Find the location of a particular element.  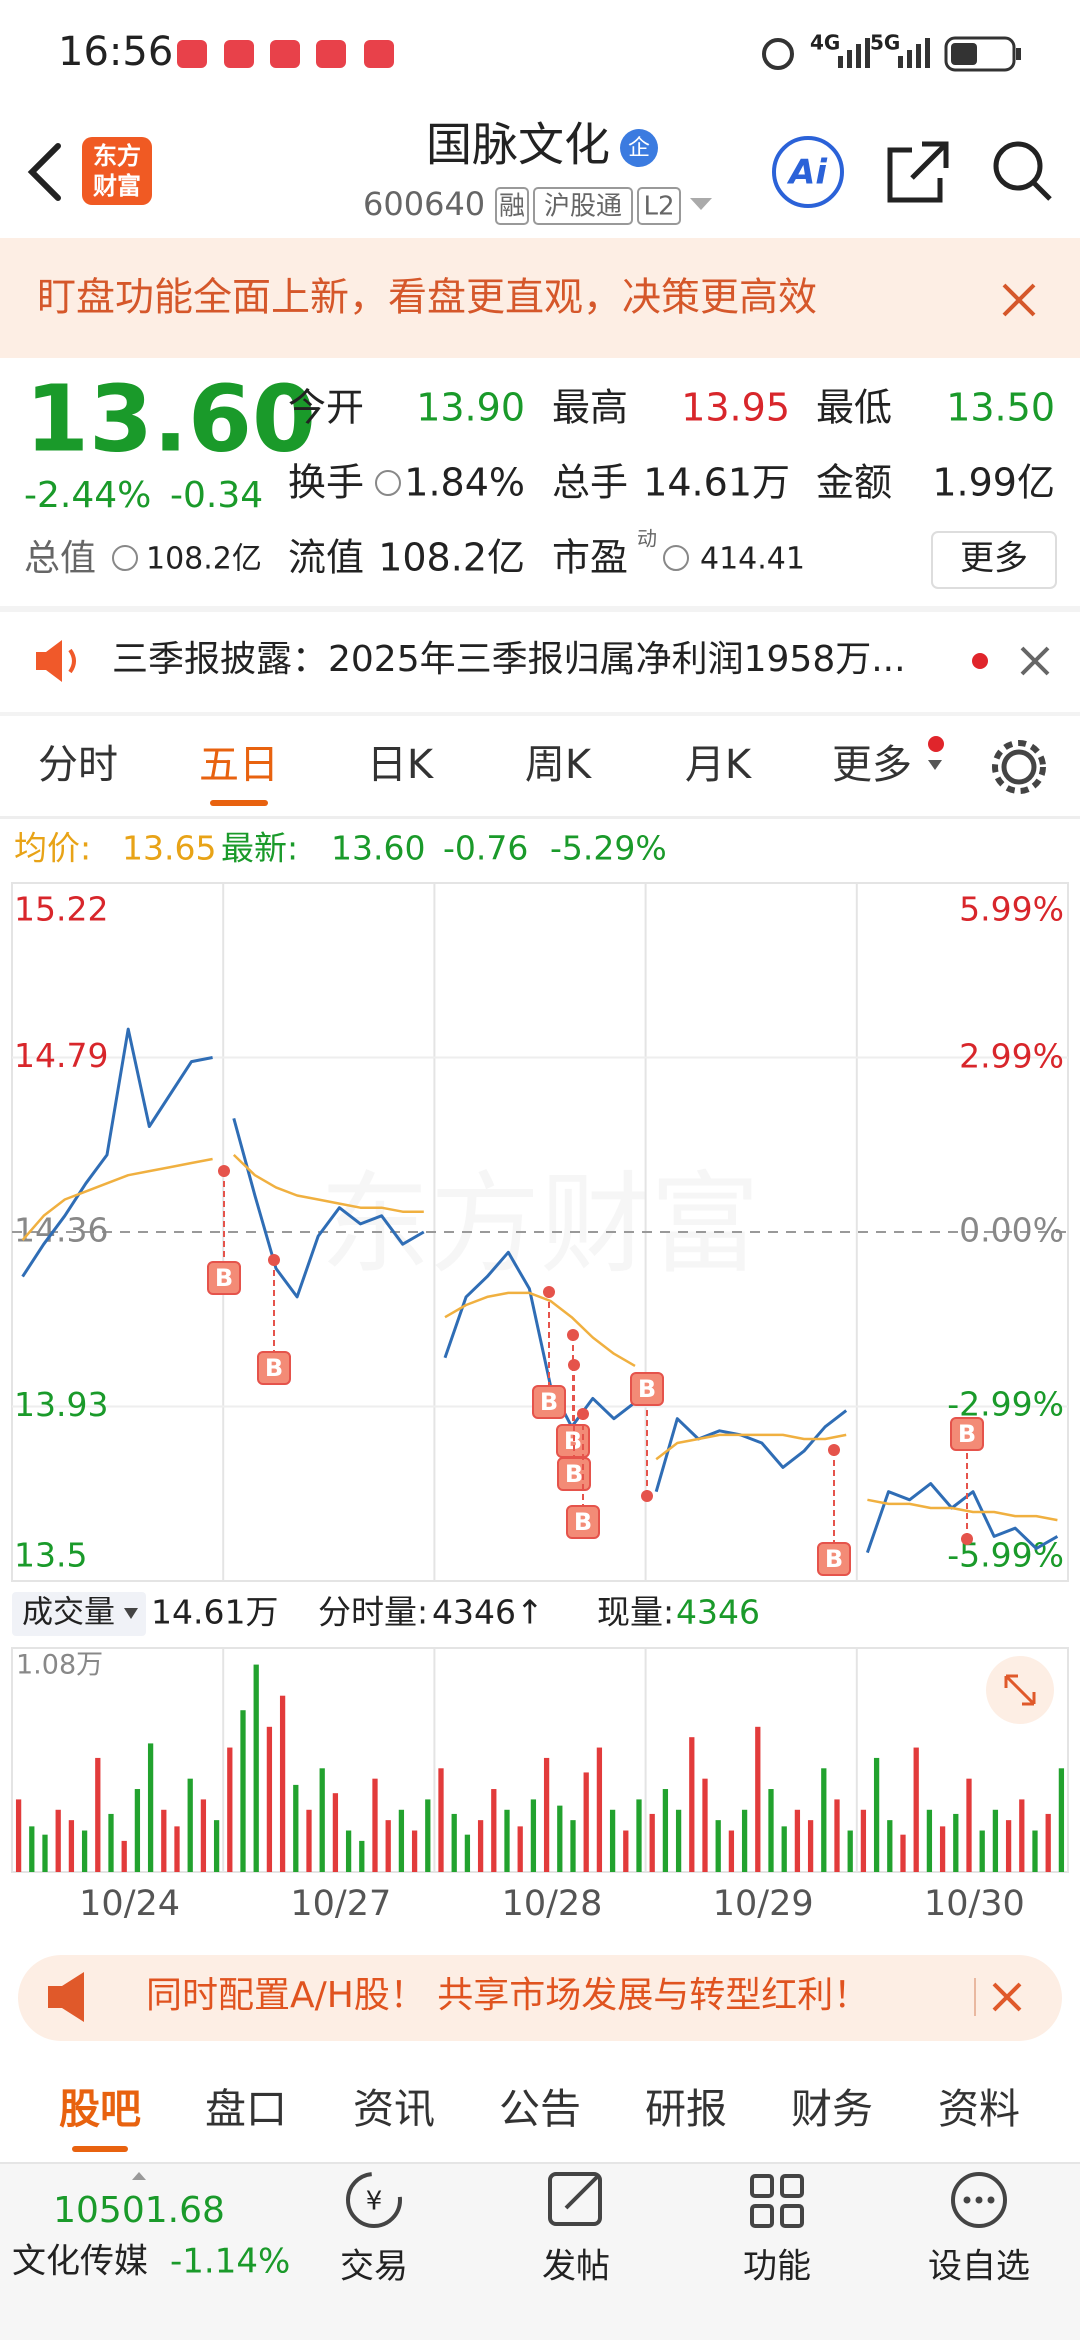

x-tick-label: 10/28 is located at coordinates (552, 1904).